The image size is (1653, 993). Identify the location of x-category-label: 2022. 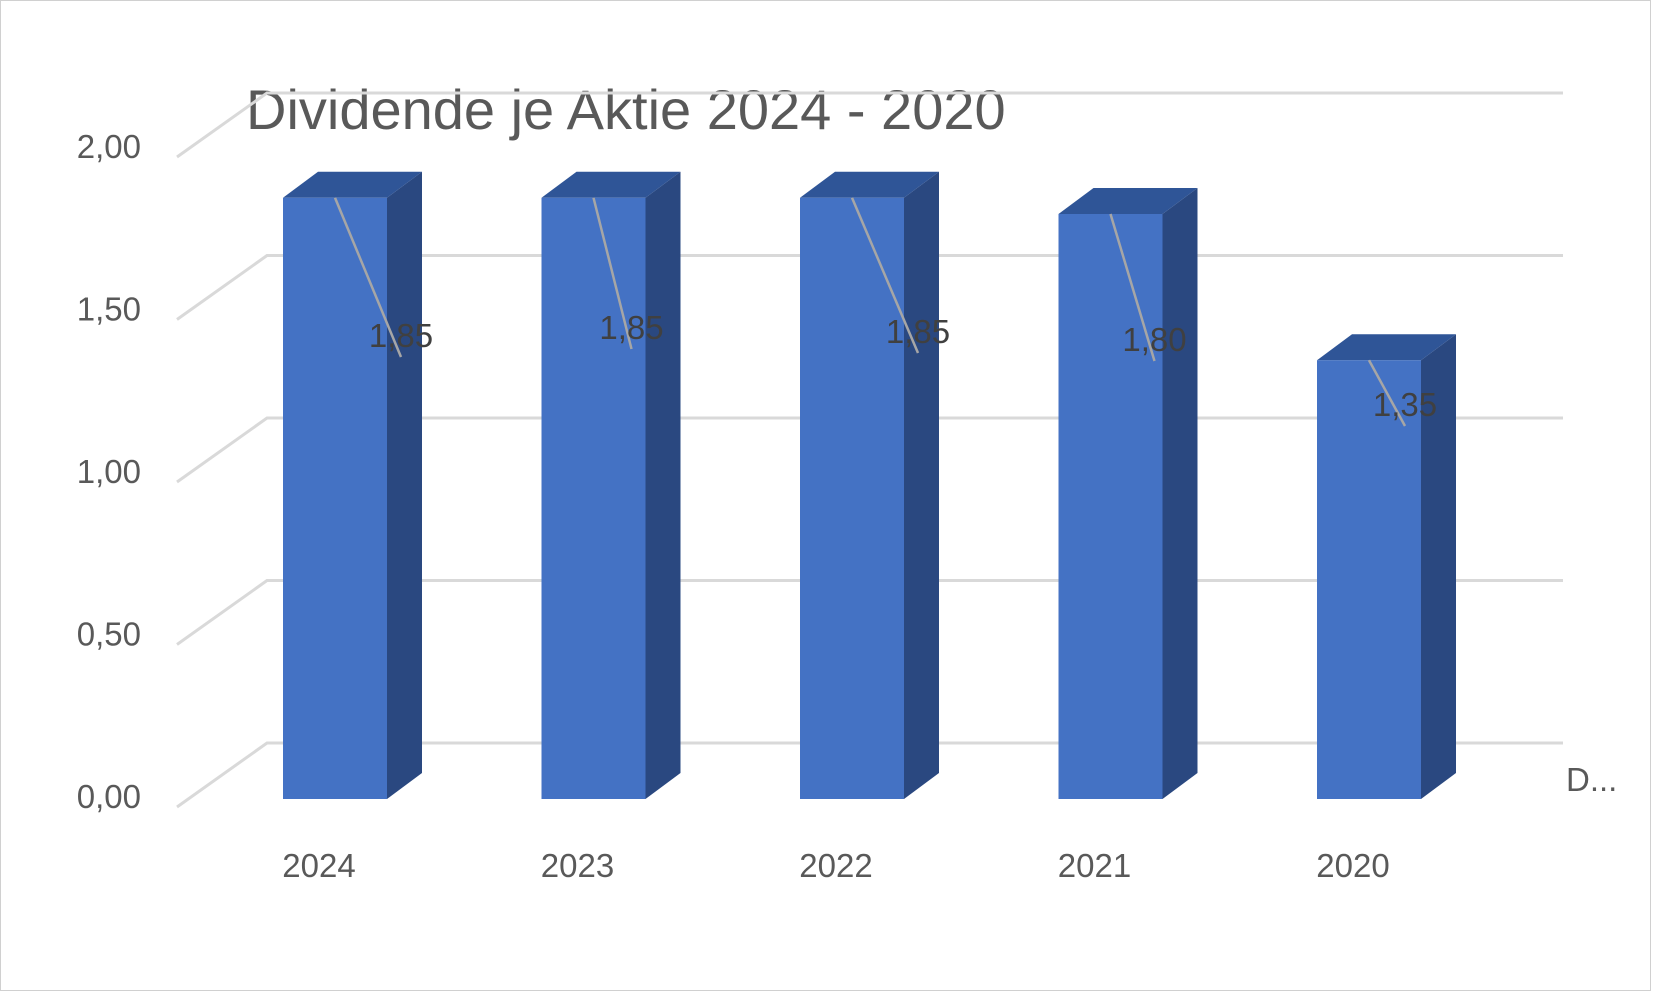
(835, 865).